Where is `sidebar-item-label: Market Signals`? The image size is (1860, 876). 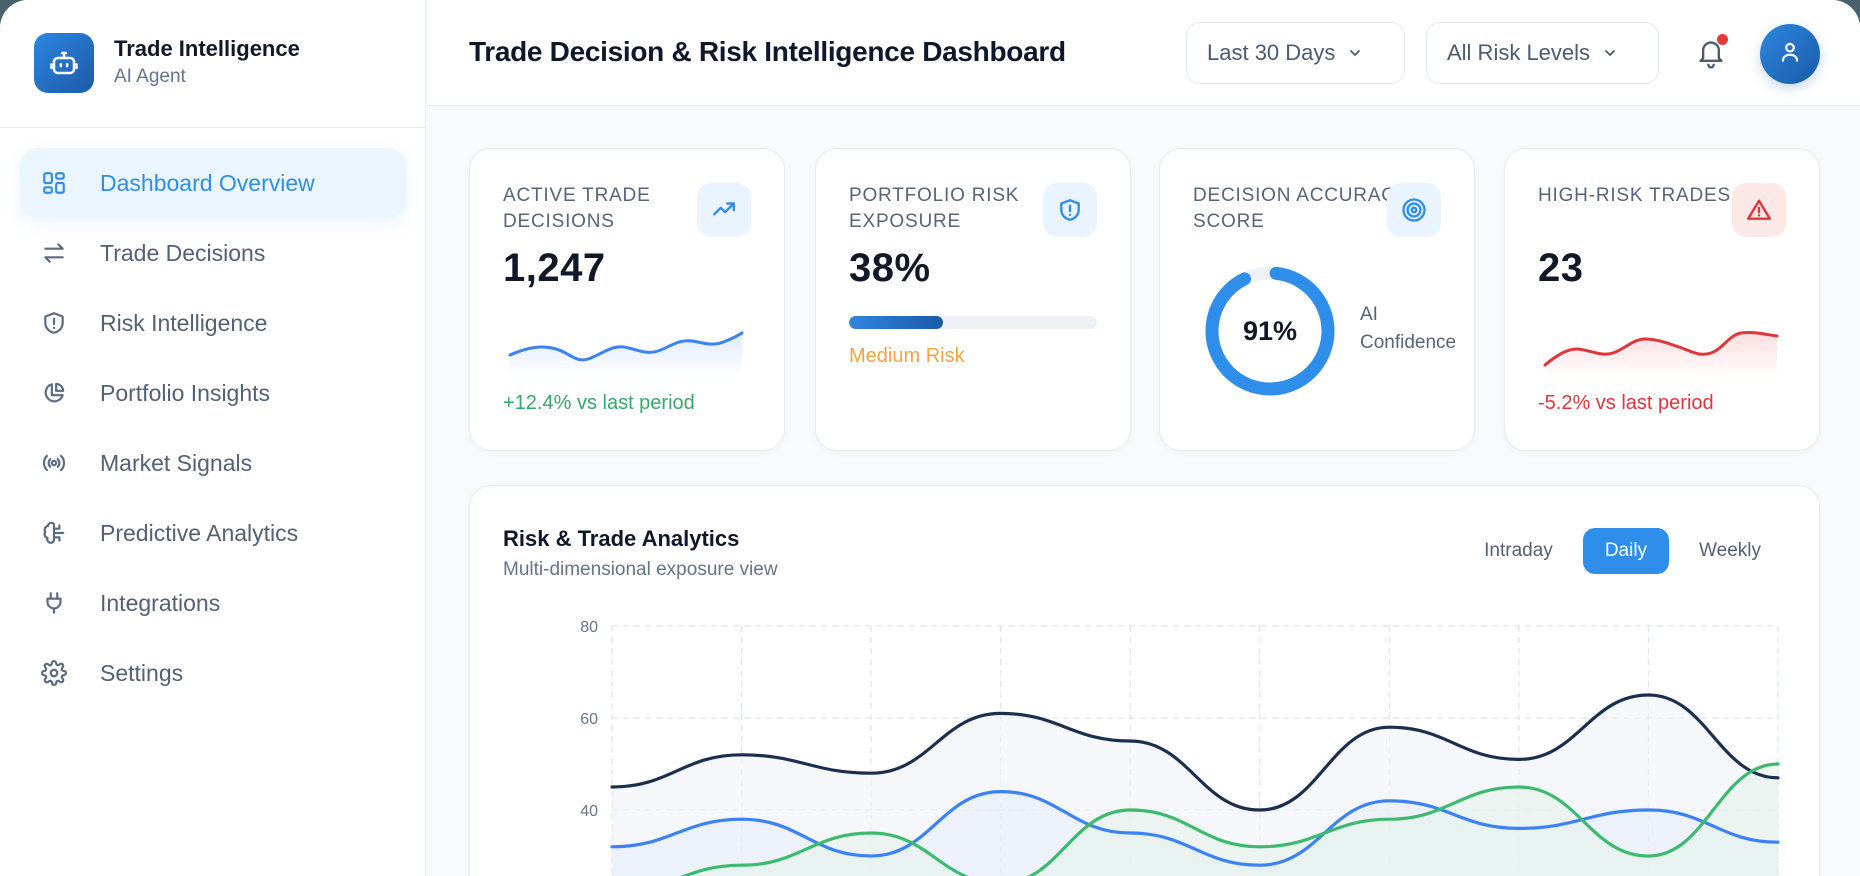
sidebar-item-label: Market Signals is located at coordinates (176, 462).